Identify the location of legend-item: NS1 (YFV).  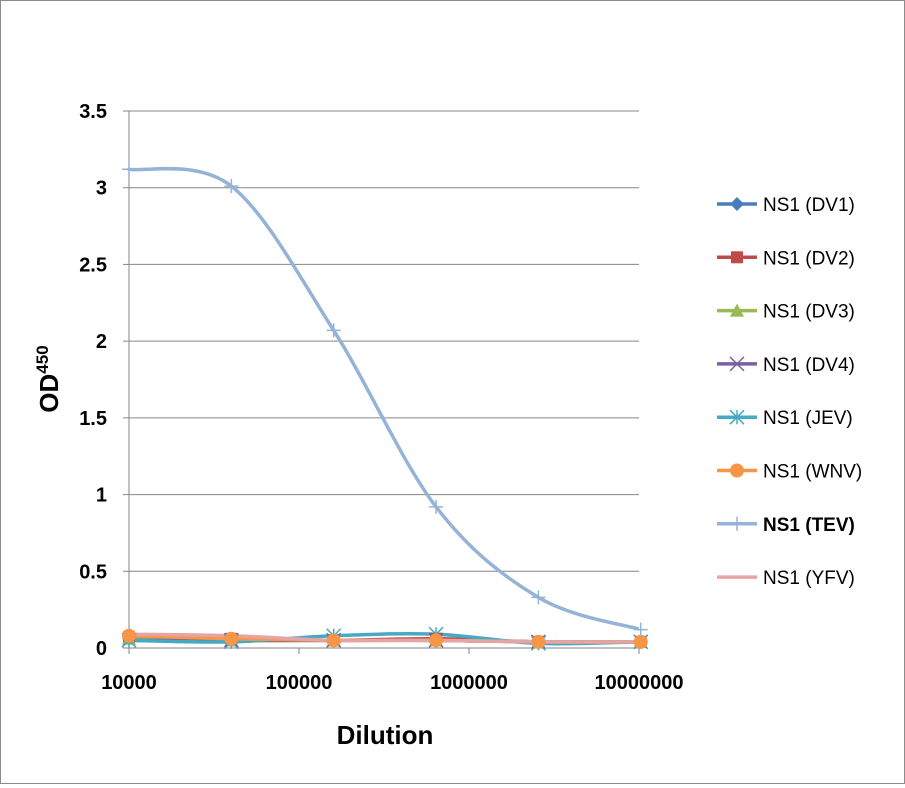
(786, 578).